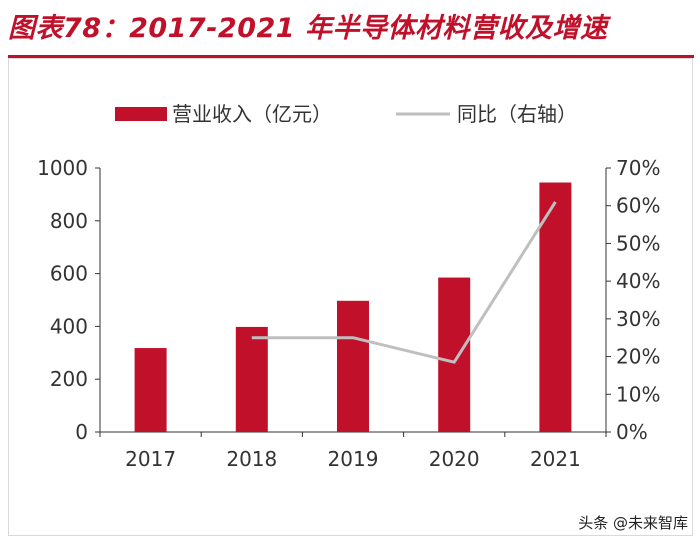 The image size is (700, 541). I want to click on legend: 营业收入（亿元） 同比（右轴）, so click(346, 114).